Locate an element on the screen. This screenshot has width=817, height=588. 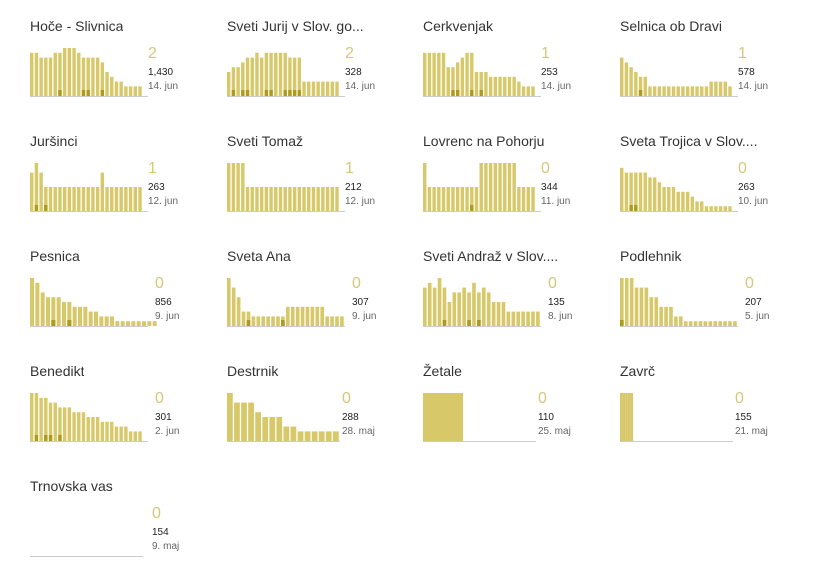
last-date: 11. jun is located at coordinates (556, 201).